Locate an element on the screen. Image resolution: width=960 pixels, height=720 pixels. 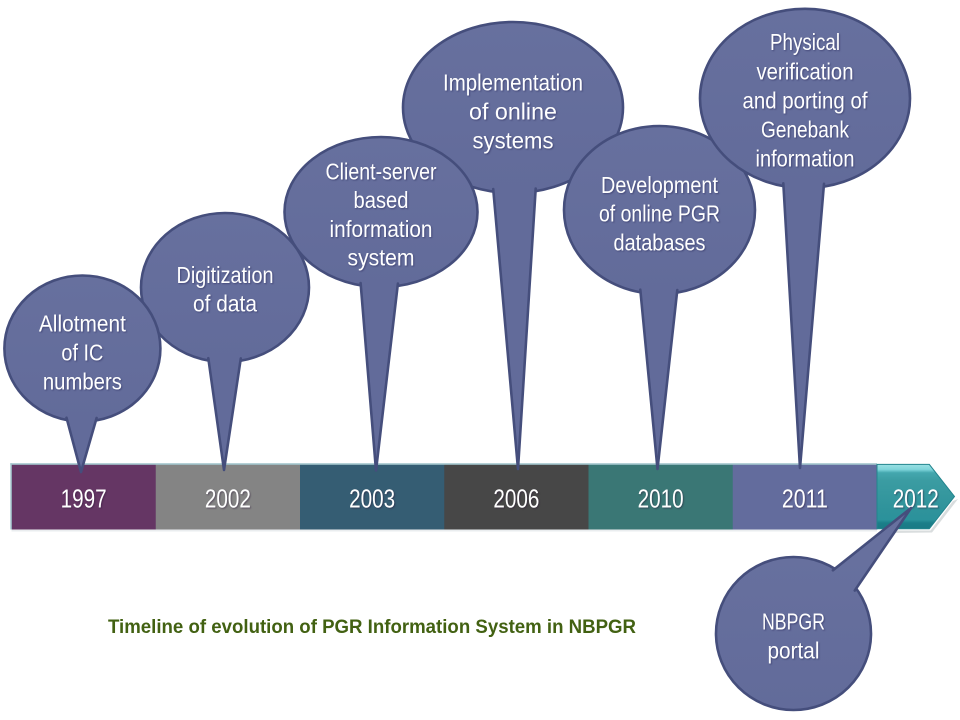
svg-text: Physical is located at coordinates (805, 42).